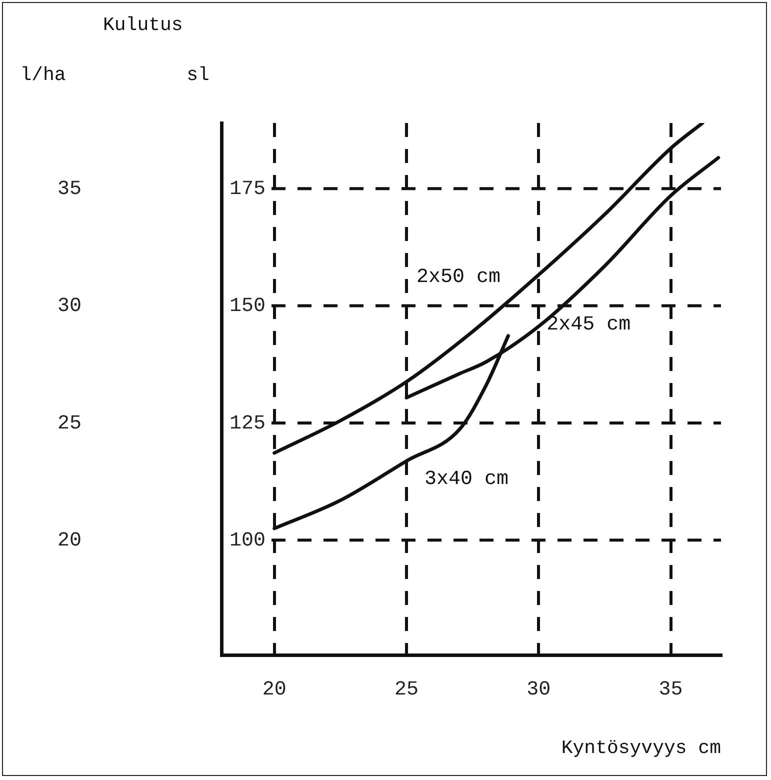 The image size is (771, 780). I want to click on y2-axis-title: sl, so click(198, 75).